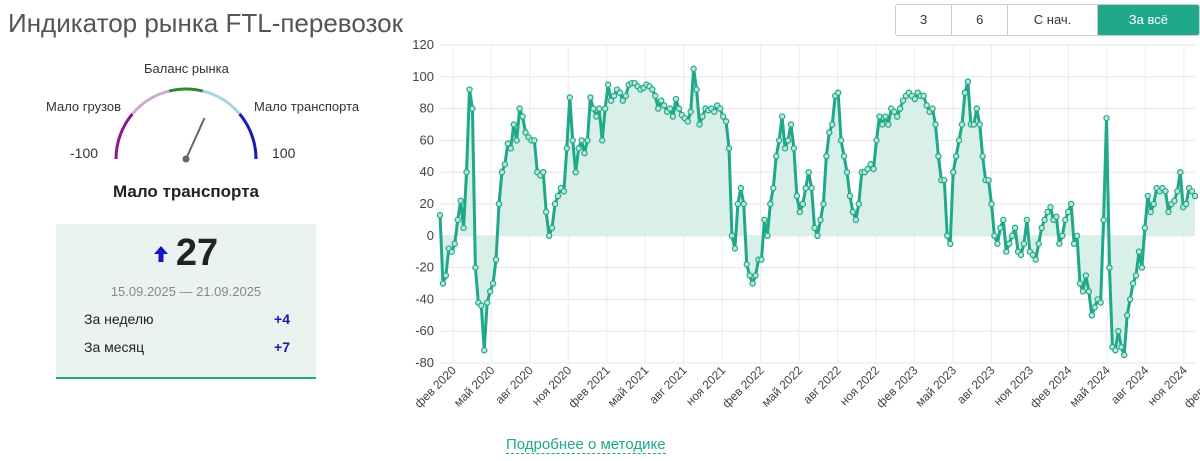 The width and height of the screenshot is (1200, 461). Describe the element at coordinates (427, 108) in the screenshot. I see `y-tick-label: 80` at that location.